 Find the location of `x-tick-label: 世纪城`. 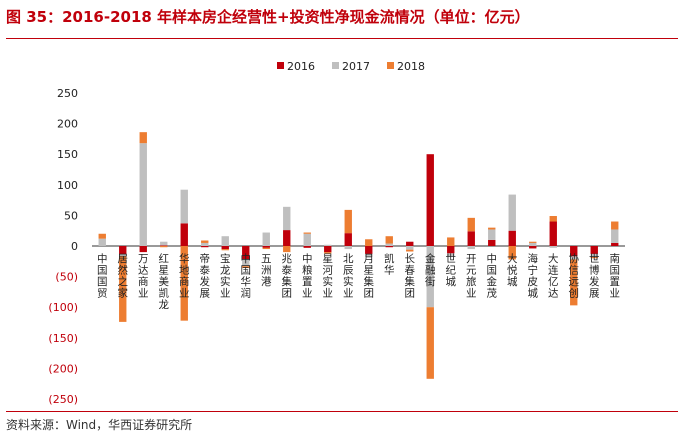

x-tick-label: 世纪城 is located at coordinates (451, 270).